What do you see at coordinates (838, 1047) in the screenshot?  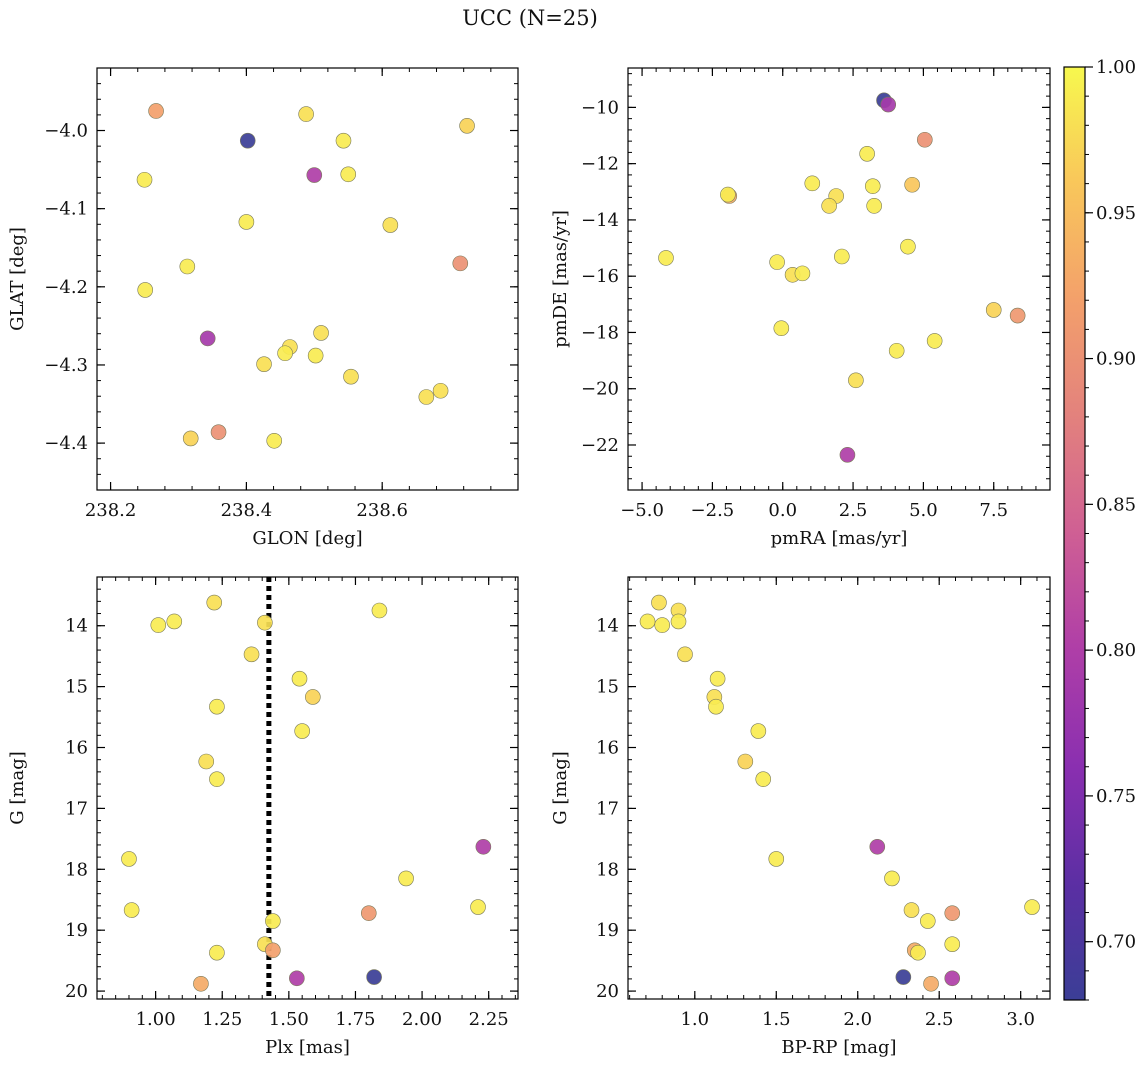 I see `x-axis-label: BP-RP [mag]` at bounding box center [838, 1047].